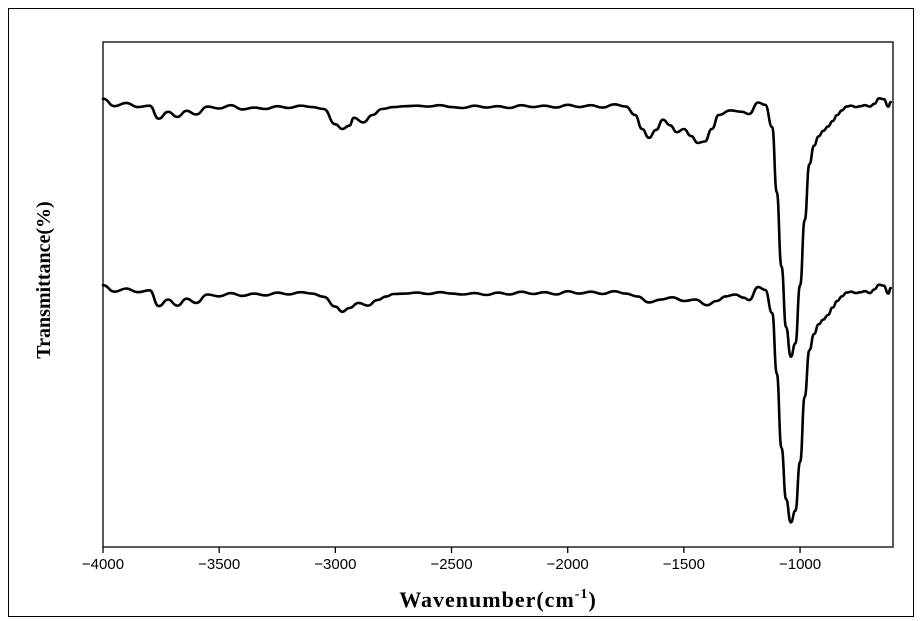 Image resolution: width=920 pixels, height=621 pixels. I want to click on x-tick-label: −2000, so click(568, 564).